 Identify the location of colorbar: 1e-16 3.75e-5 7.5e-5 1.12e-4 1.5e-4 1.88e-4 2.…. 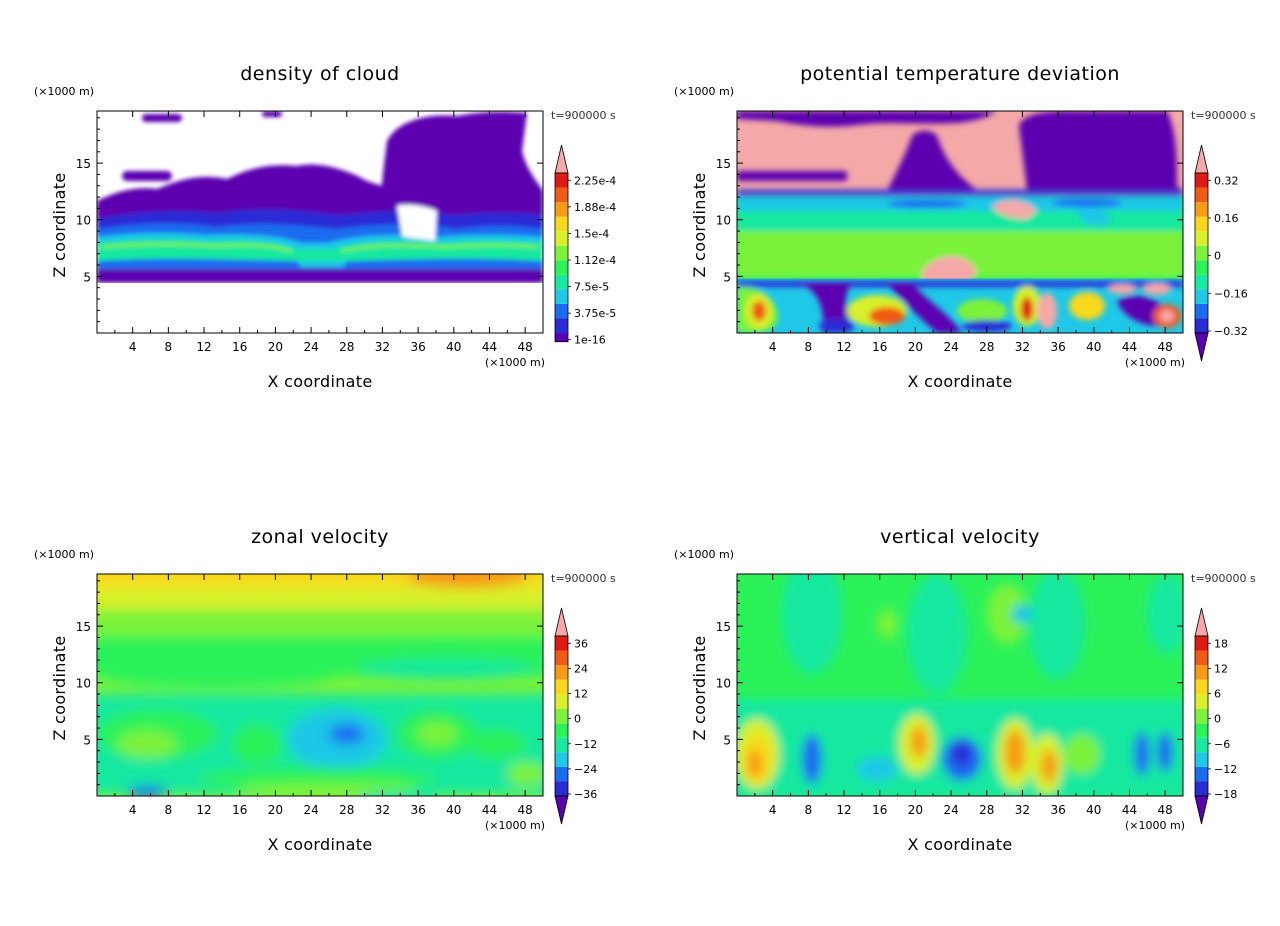
(585, 245).